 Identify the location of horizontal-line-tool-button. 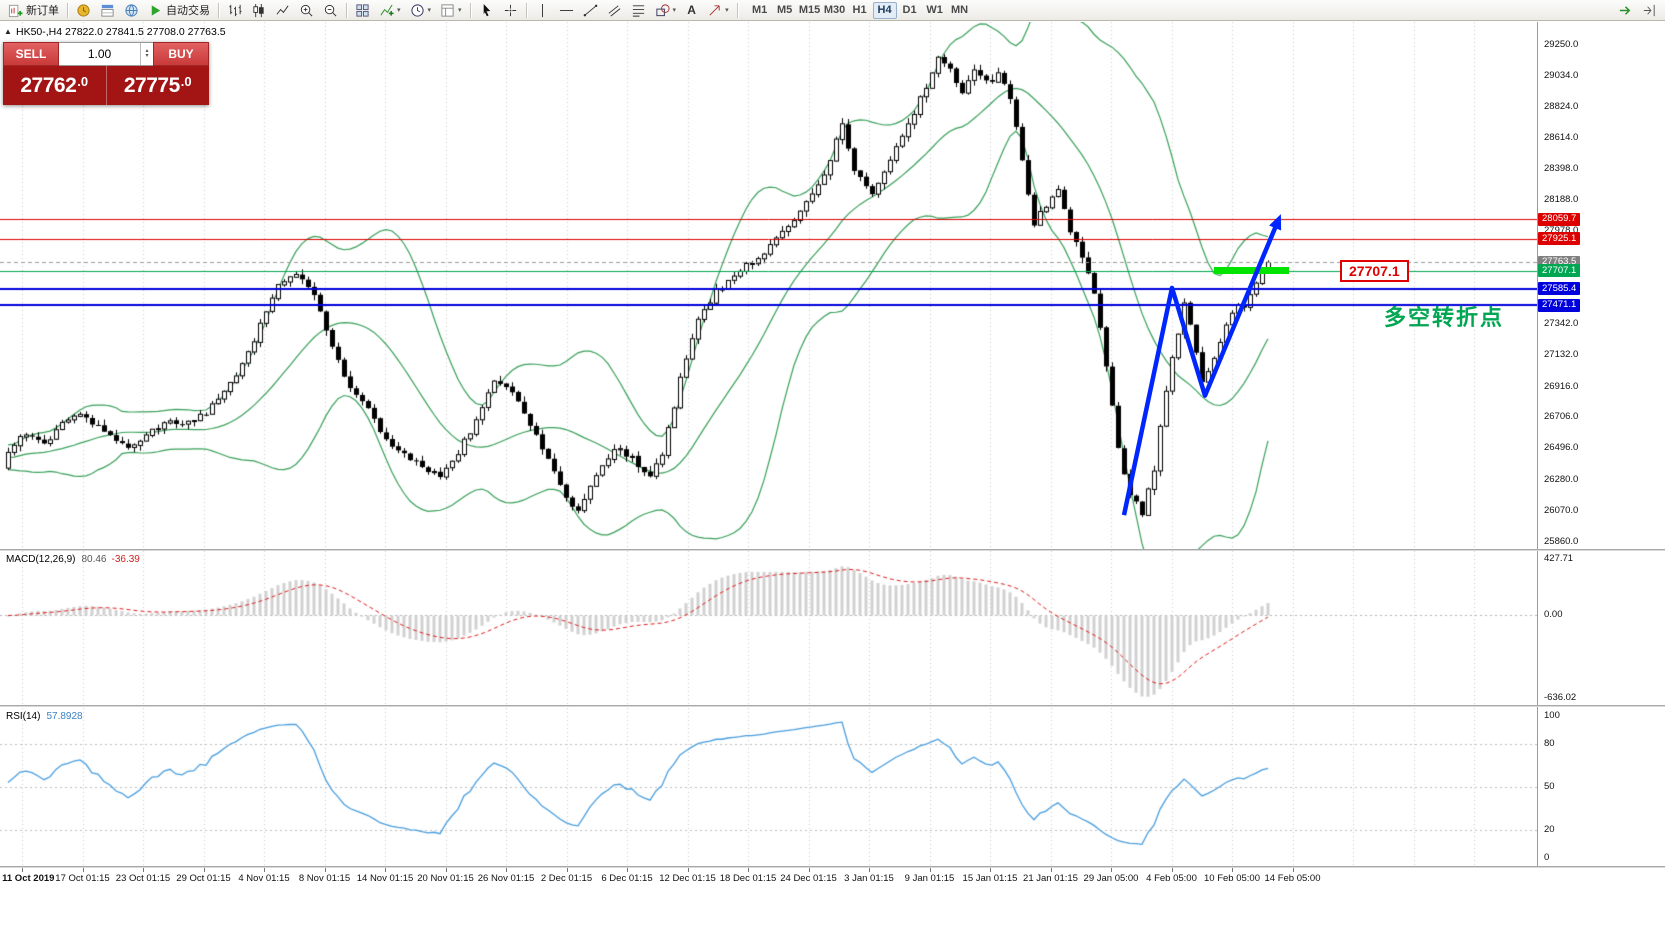
(566, 10).